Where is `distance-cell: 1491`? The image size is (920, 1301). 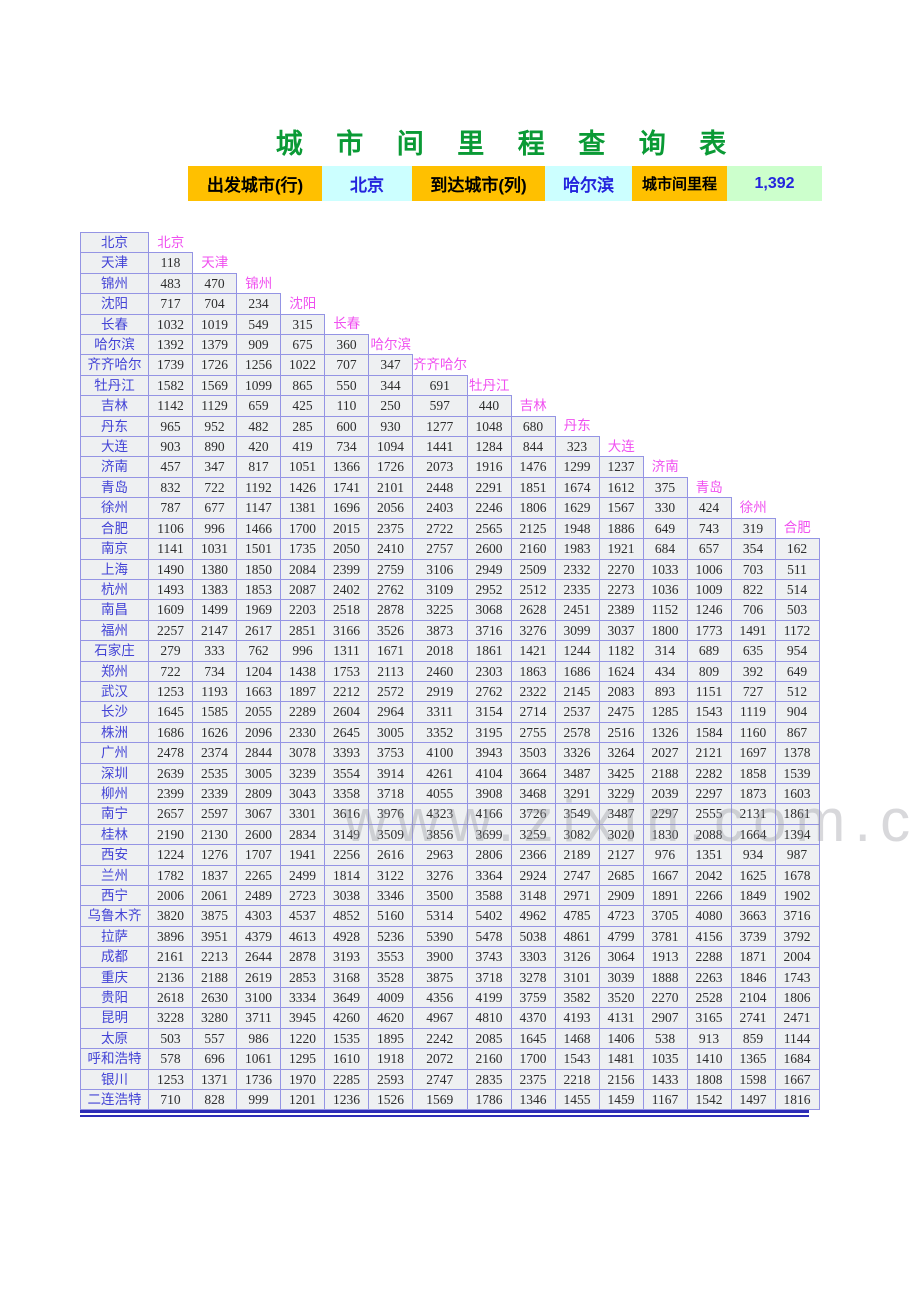 distance-cell: 1491 is located at coordinates (753, 630).